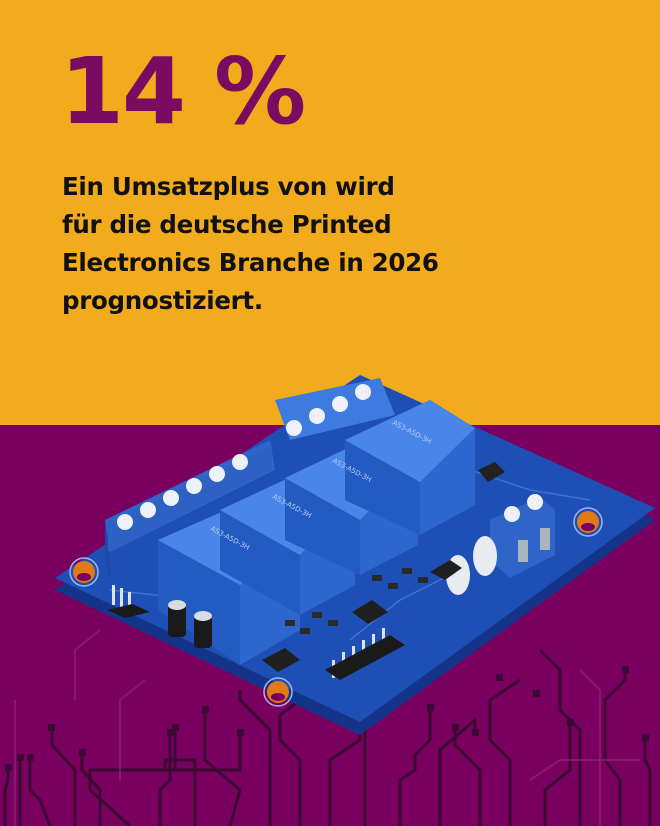  Describe the element at coordinates (190, 624) in the screenshot. I see `capacitor-icon` at that location.